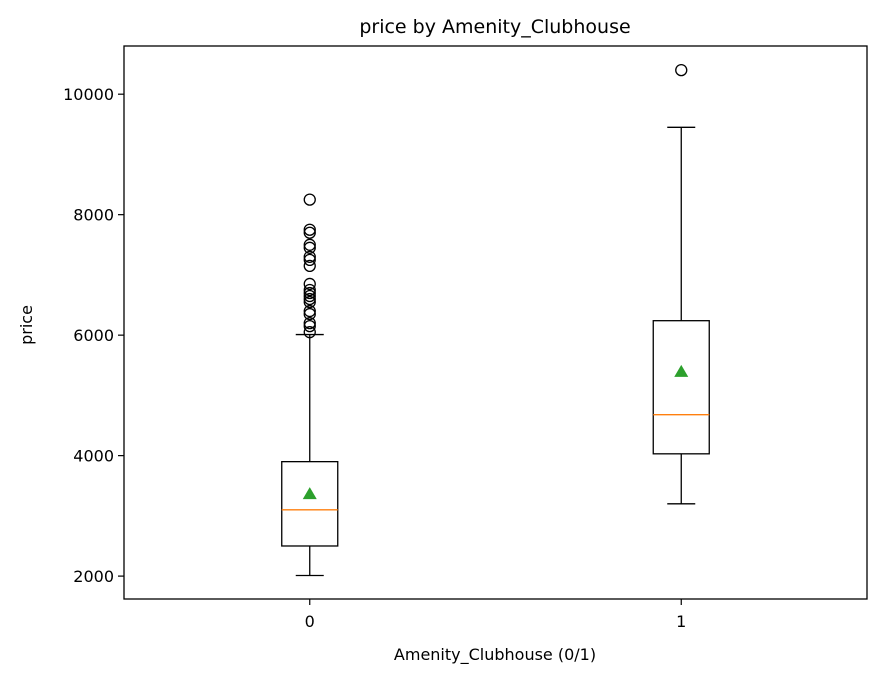  I want to click on x-axis-label: Amenity_Clubhouse (0/1), so click(495, 655).